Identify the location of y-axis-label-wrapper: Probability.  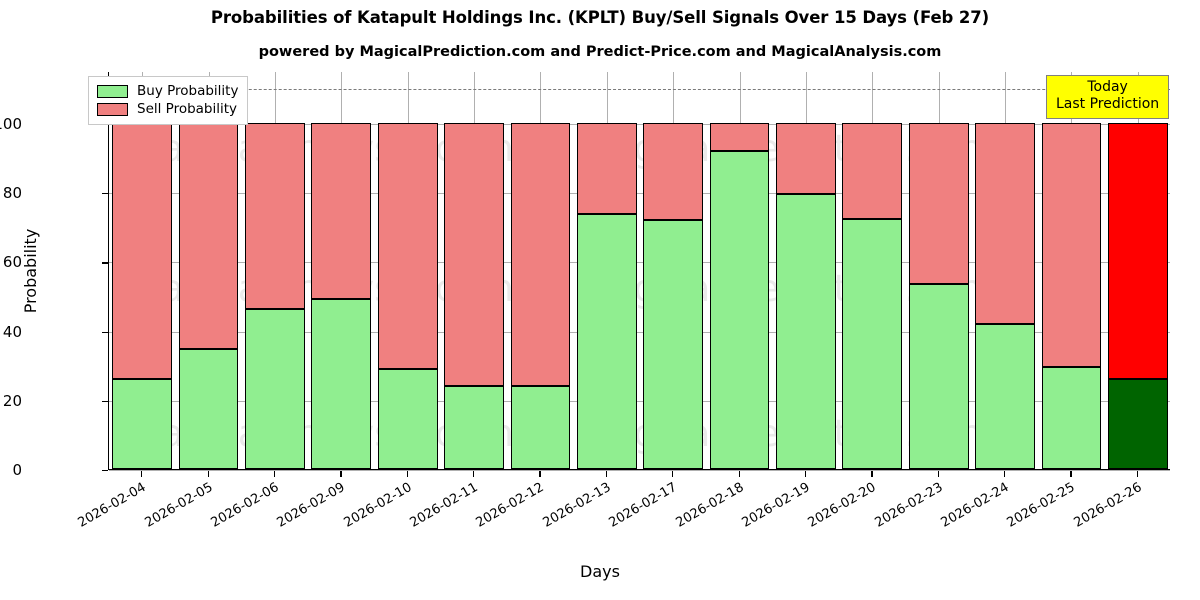
(31, 271).